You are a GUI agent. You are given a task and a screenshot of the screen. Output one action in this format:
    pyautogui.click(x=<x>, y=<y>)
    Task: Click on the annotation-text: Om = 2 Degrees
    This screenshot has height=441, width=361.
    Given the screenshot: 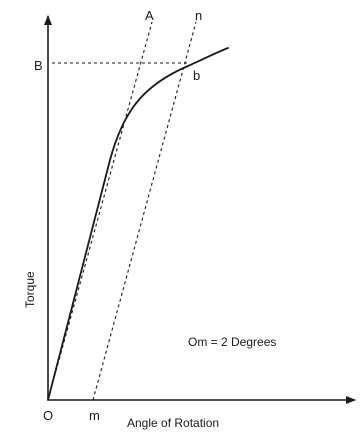 What is the action you would take?
    pyautogui.click(x=232, y=342)
    